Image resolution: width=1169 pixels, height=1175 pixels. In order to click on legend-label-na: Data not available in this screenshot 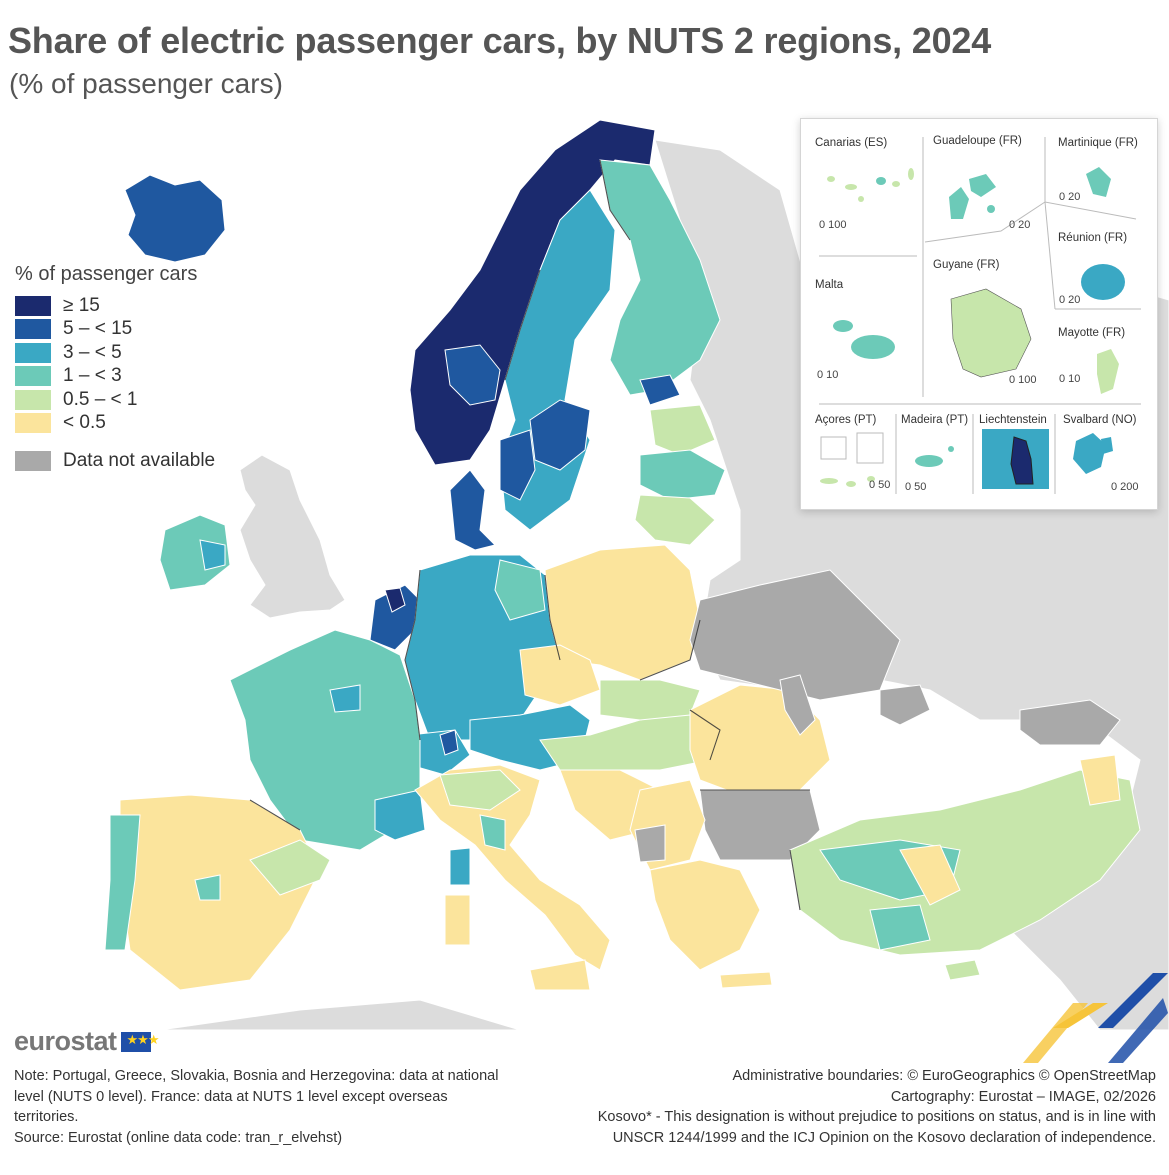, I will do `click(139, 460)`.